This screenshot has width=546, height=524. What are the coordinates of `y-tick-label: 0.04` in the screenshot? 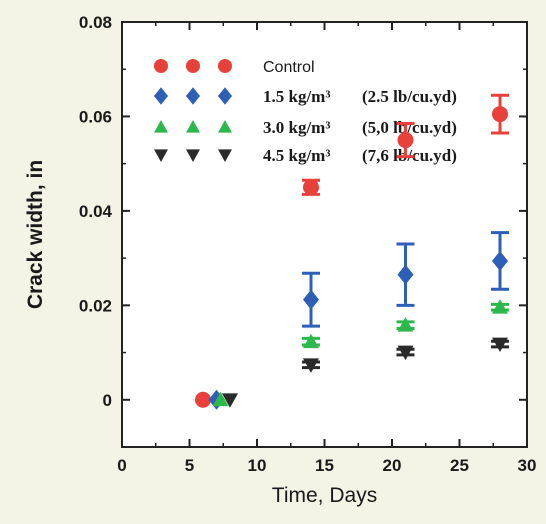 It's located at (96, 211).